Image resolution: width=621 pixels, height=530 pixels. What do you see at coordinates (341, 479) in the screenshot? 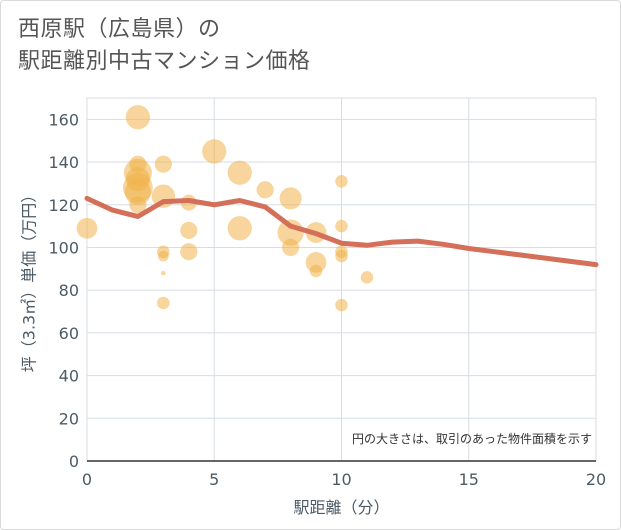
I see `x-tick-label: 10` at bounding box center [341, 479].